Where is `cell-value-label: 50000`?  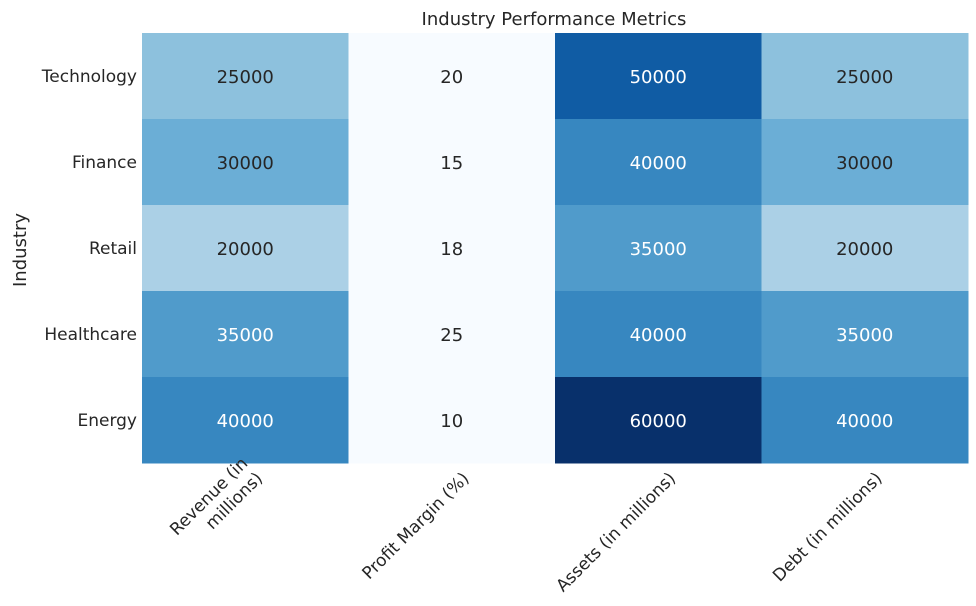
cell-value-label: 50000 is located at coordinates (658, 77).